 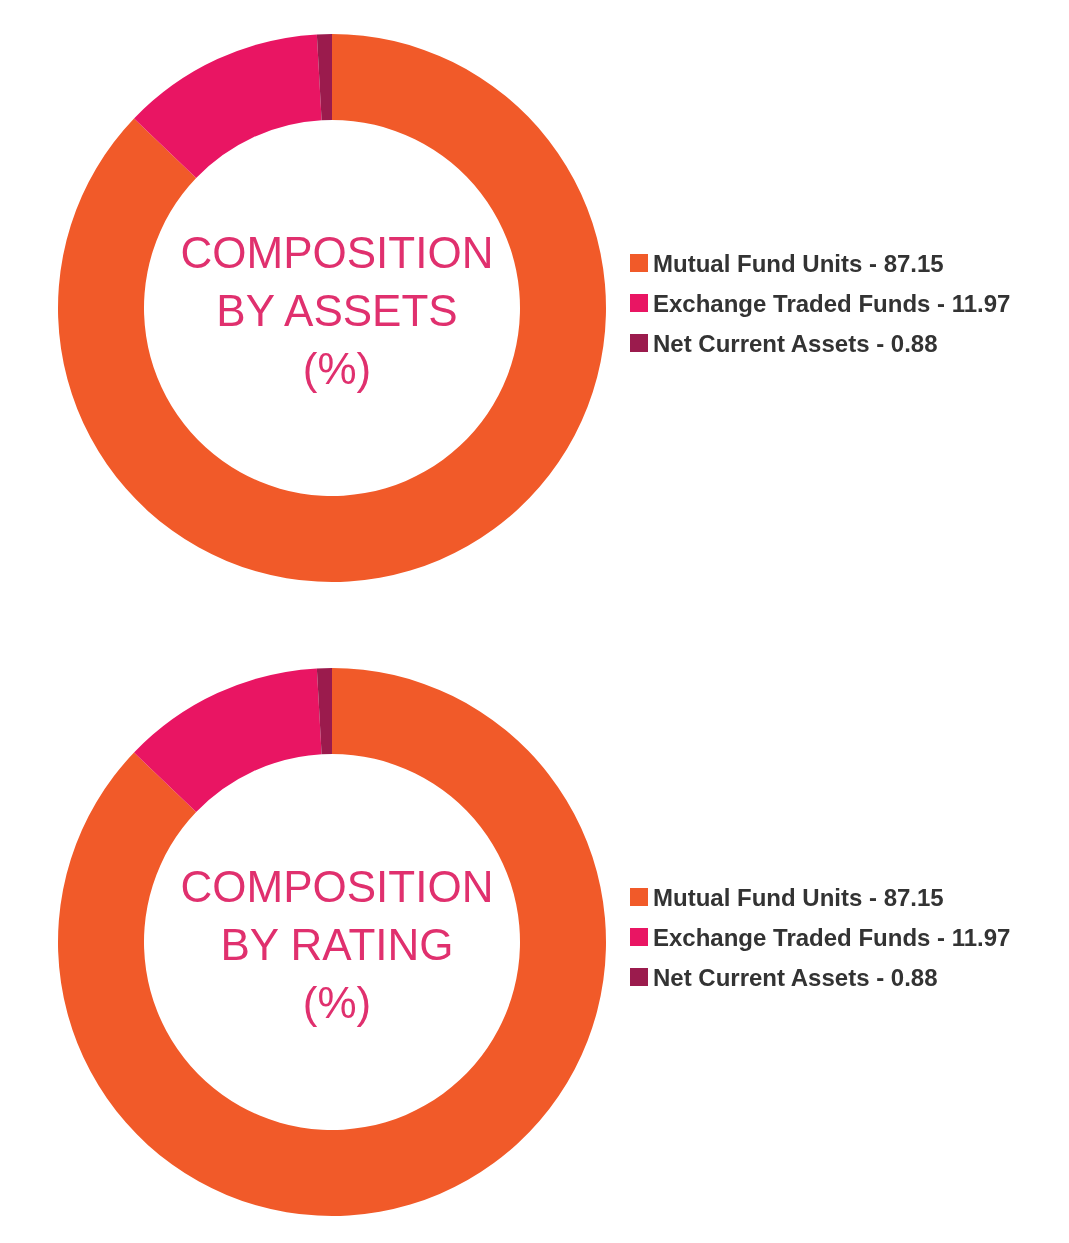 I want to click on text: COMPOSITION BY RATING (%), so click(x=337, y=944).